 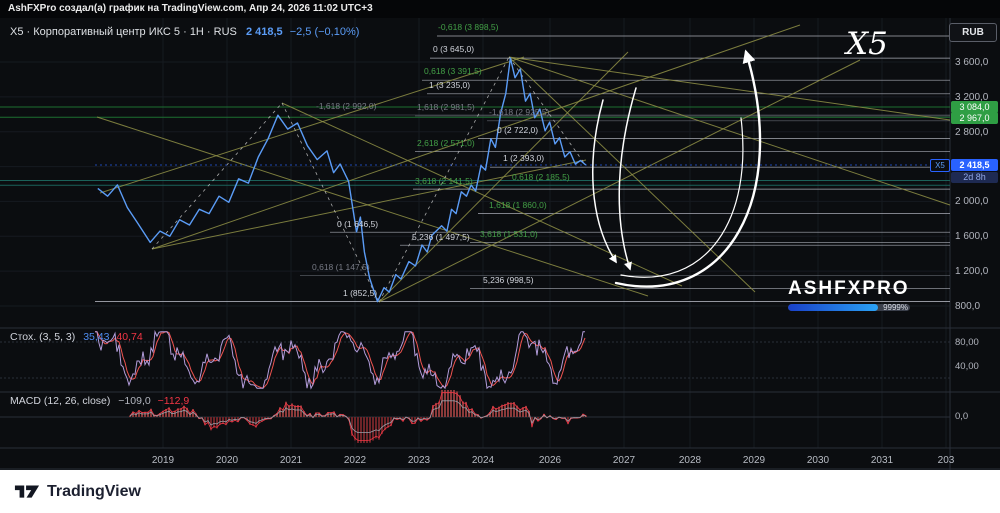 What do you see at coordinates (972, 272) in the screenshot?
I see `price-axis-label: 1 200,0` at bounding box center [972, 272].